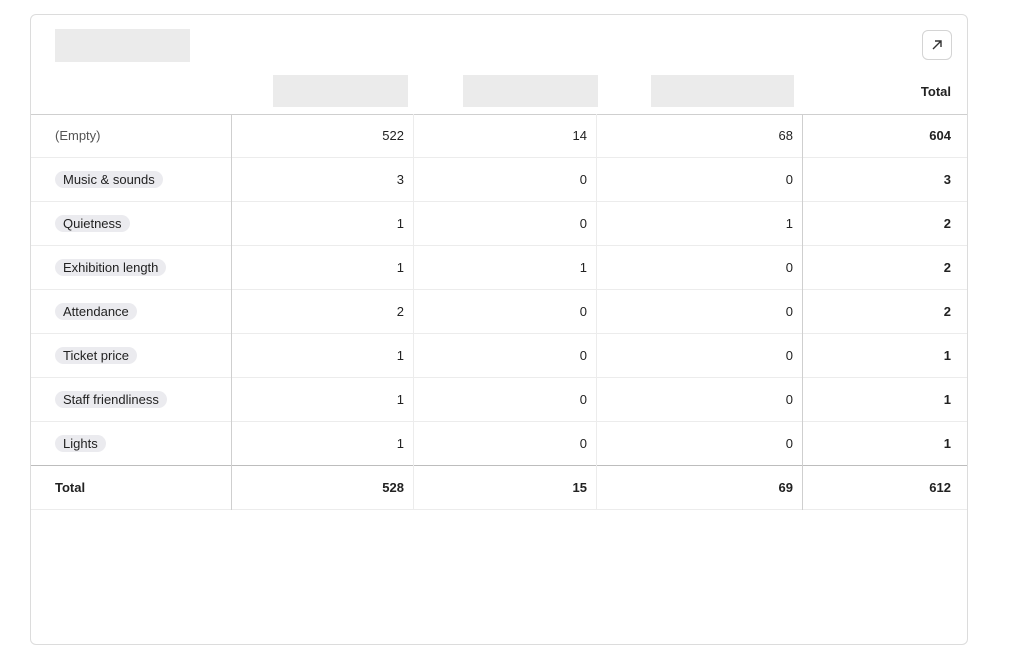 This screenshot has height=650, width=1018. I want to click on cell: 528, so click(393, 487).